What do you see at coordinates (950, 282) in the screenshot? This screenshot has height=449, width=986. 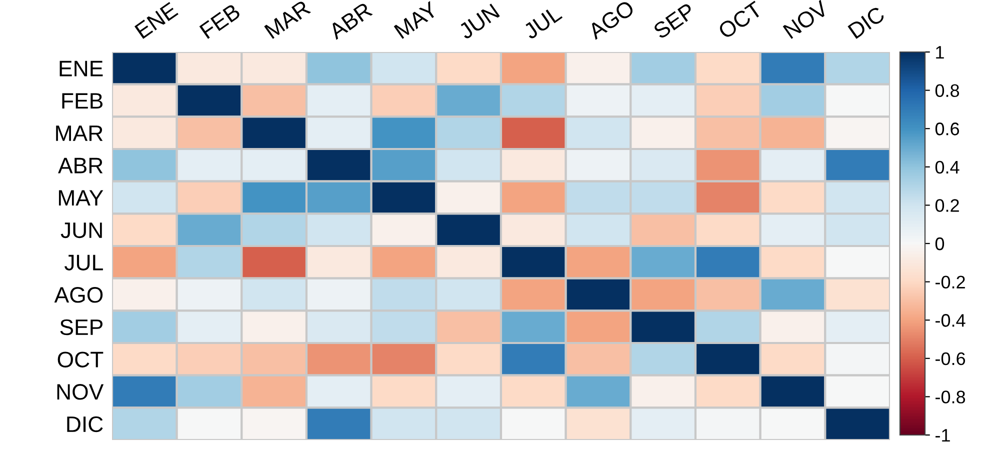 I see `color-bar-label: -0.2` at bounding box center [950, 282].